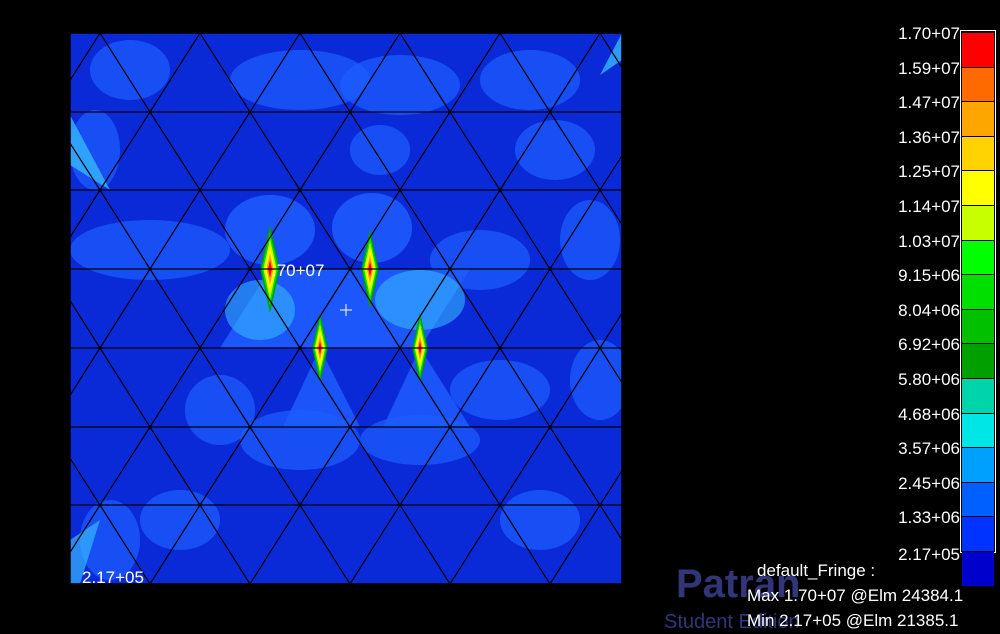 Image resolution: width=1000 pixels, height=634 pixels. I want to click on legend-level-label: 8.04+06, so click(929, 310).